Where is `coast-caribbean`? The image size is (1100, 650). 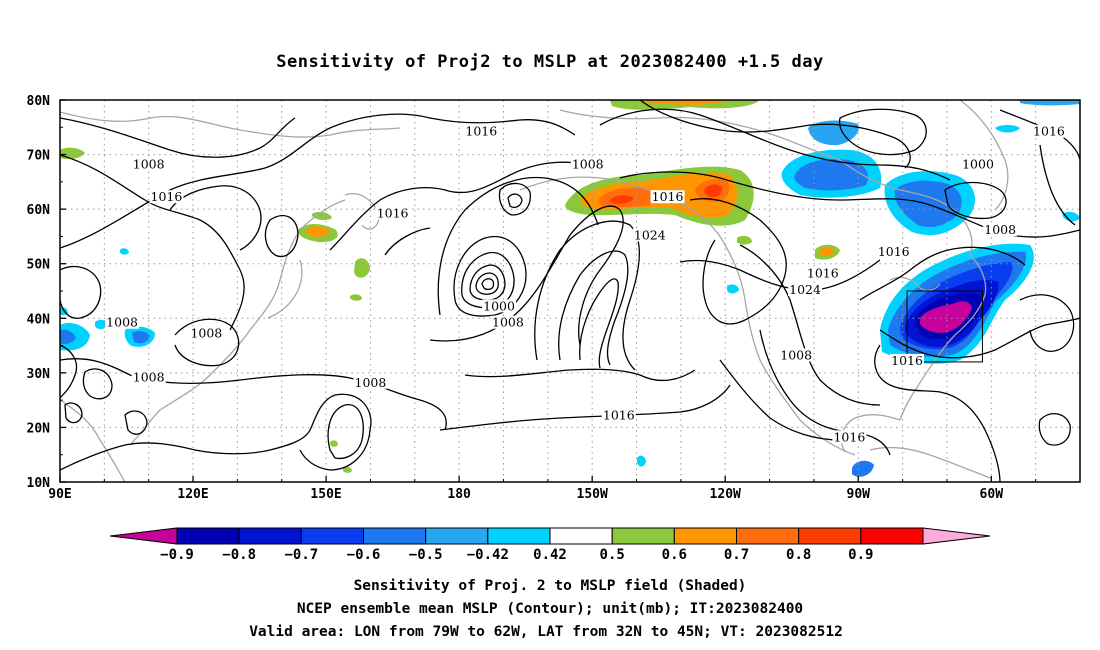 coast-caribbean is located at coordinates (930, 462).